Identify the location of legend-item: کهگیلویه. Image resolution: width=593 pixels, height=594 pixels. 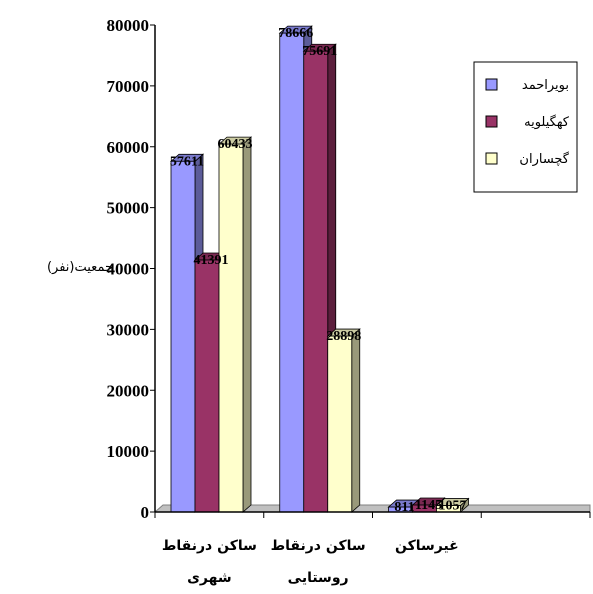
(527, 122).